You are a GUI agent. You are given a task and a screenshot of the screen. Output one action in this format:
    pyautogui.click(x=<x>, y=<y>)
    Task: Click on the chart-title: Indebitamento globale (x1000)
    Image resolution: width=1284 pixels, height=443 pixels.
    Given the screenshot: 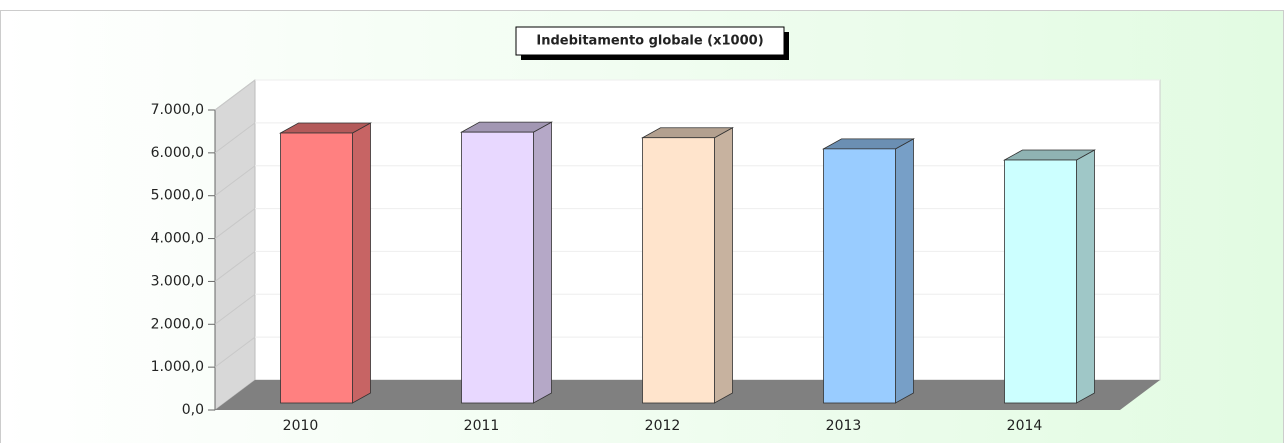 What is the action you would take?
    pyautogui.click(x=649, y=41)
    